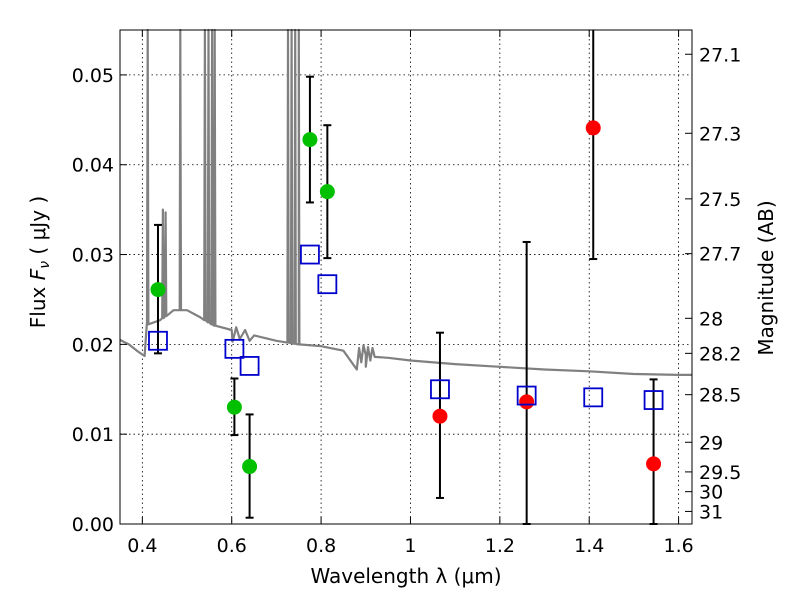 This screenshot has height=600, width=800. I want to click on y-axis-label: Flux Fν ( μJy ), so click(39, 262).